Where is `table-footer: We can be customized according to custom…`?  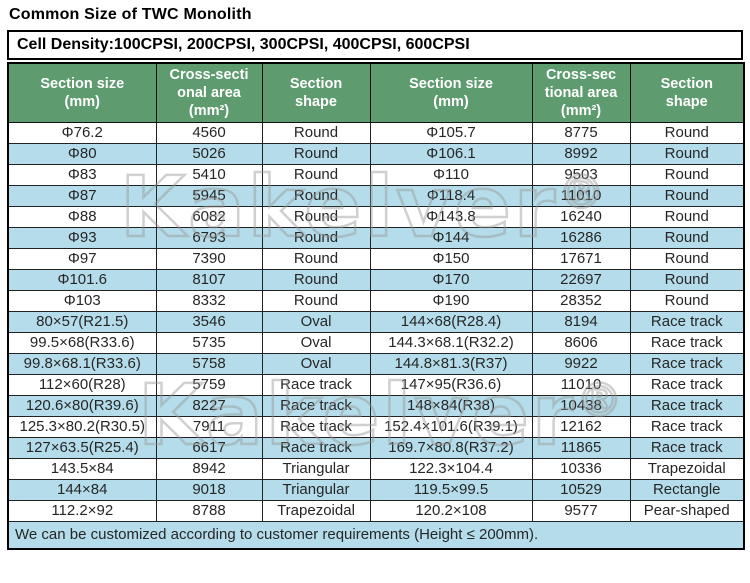 table-footer: We can be customized according to custom… is located at coordinates (376, 535).